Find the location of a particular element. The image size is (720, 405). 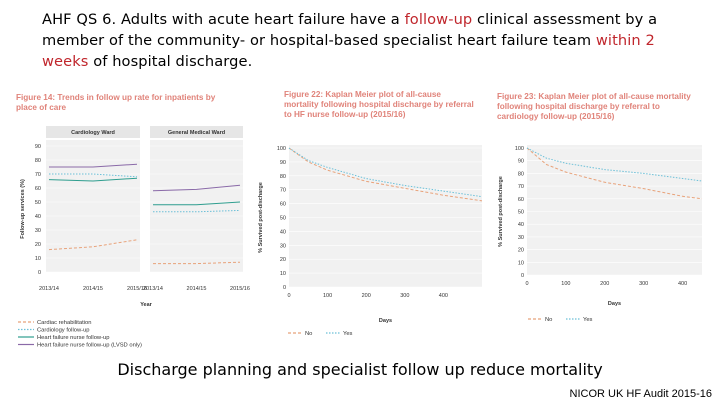

figure14-ytick: 0 is located at coordinates (39, 273).